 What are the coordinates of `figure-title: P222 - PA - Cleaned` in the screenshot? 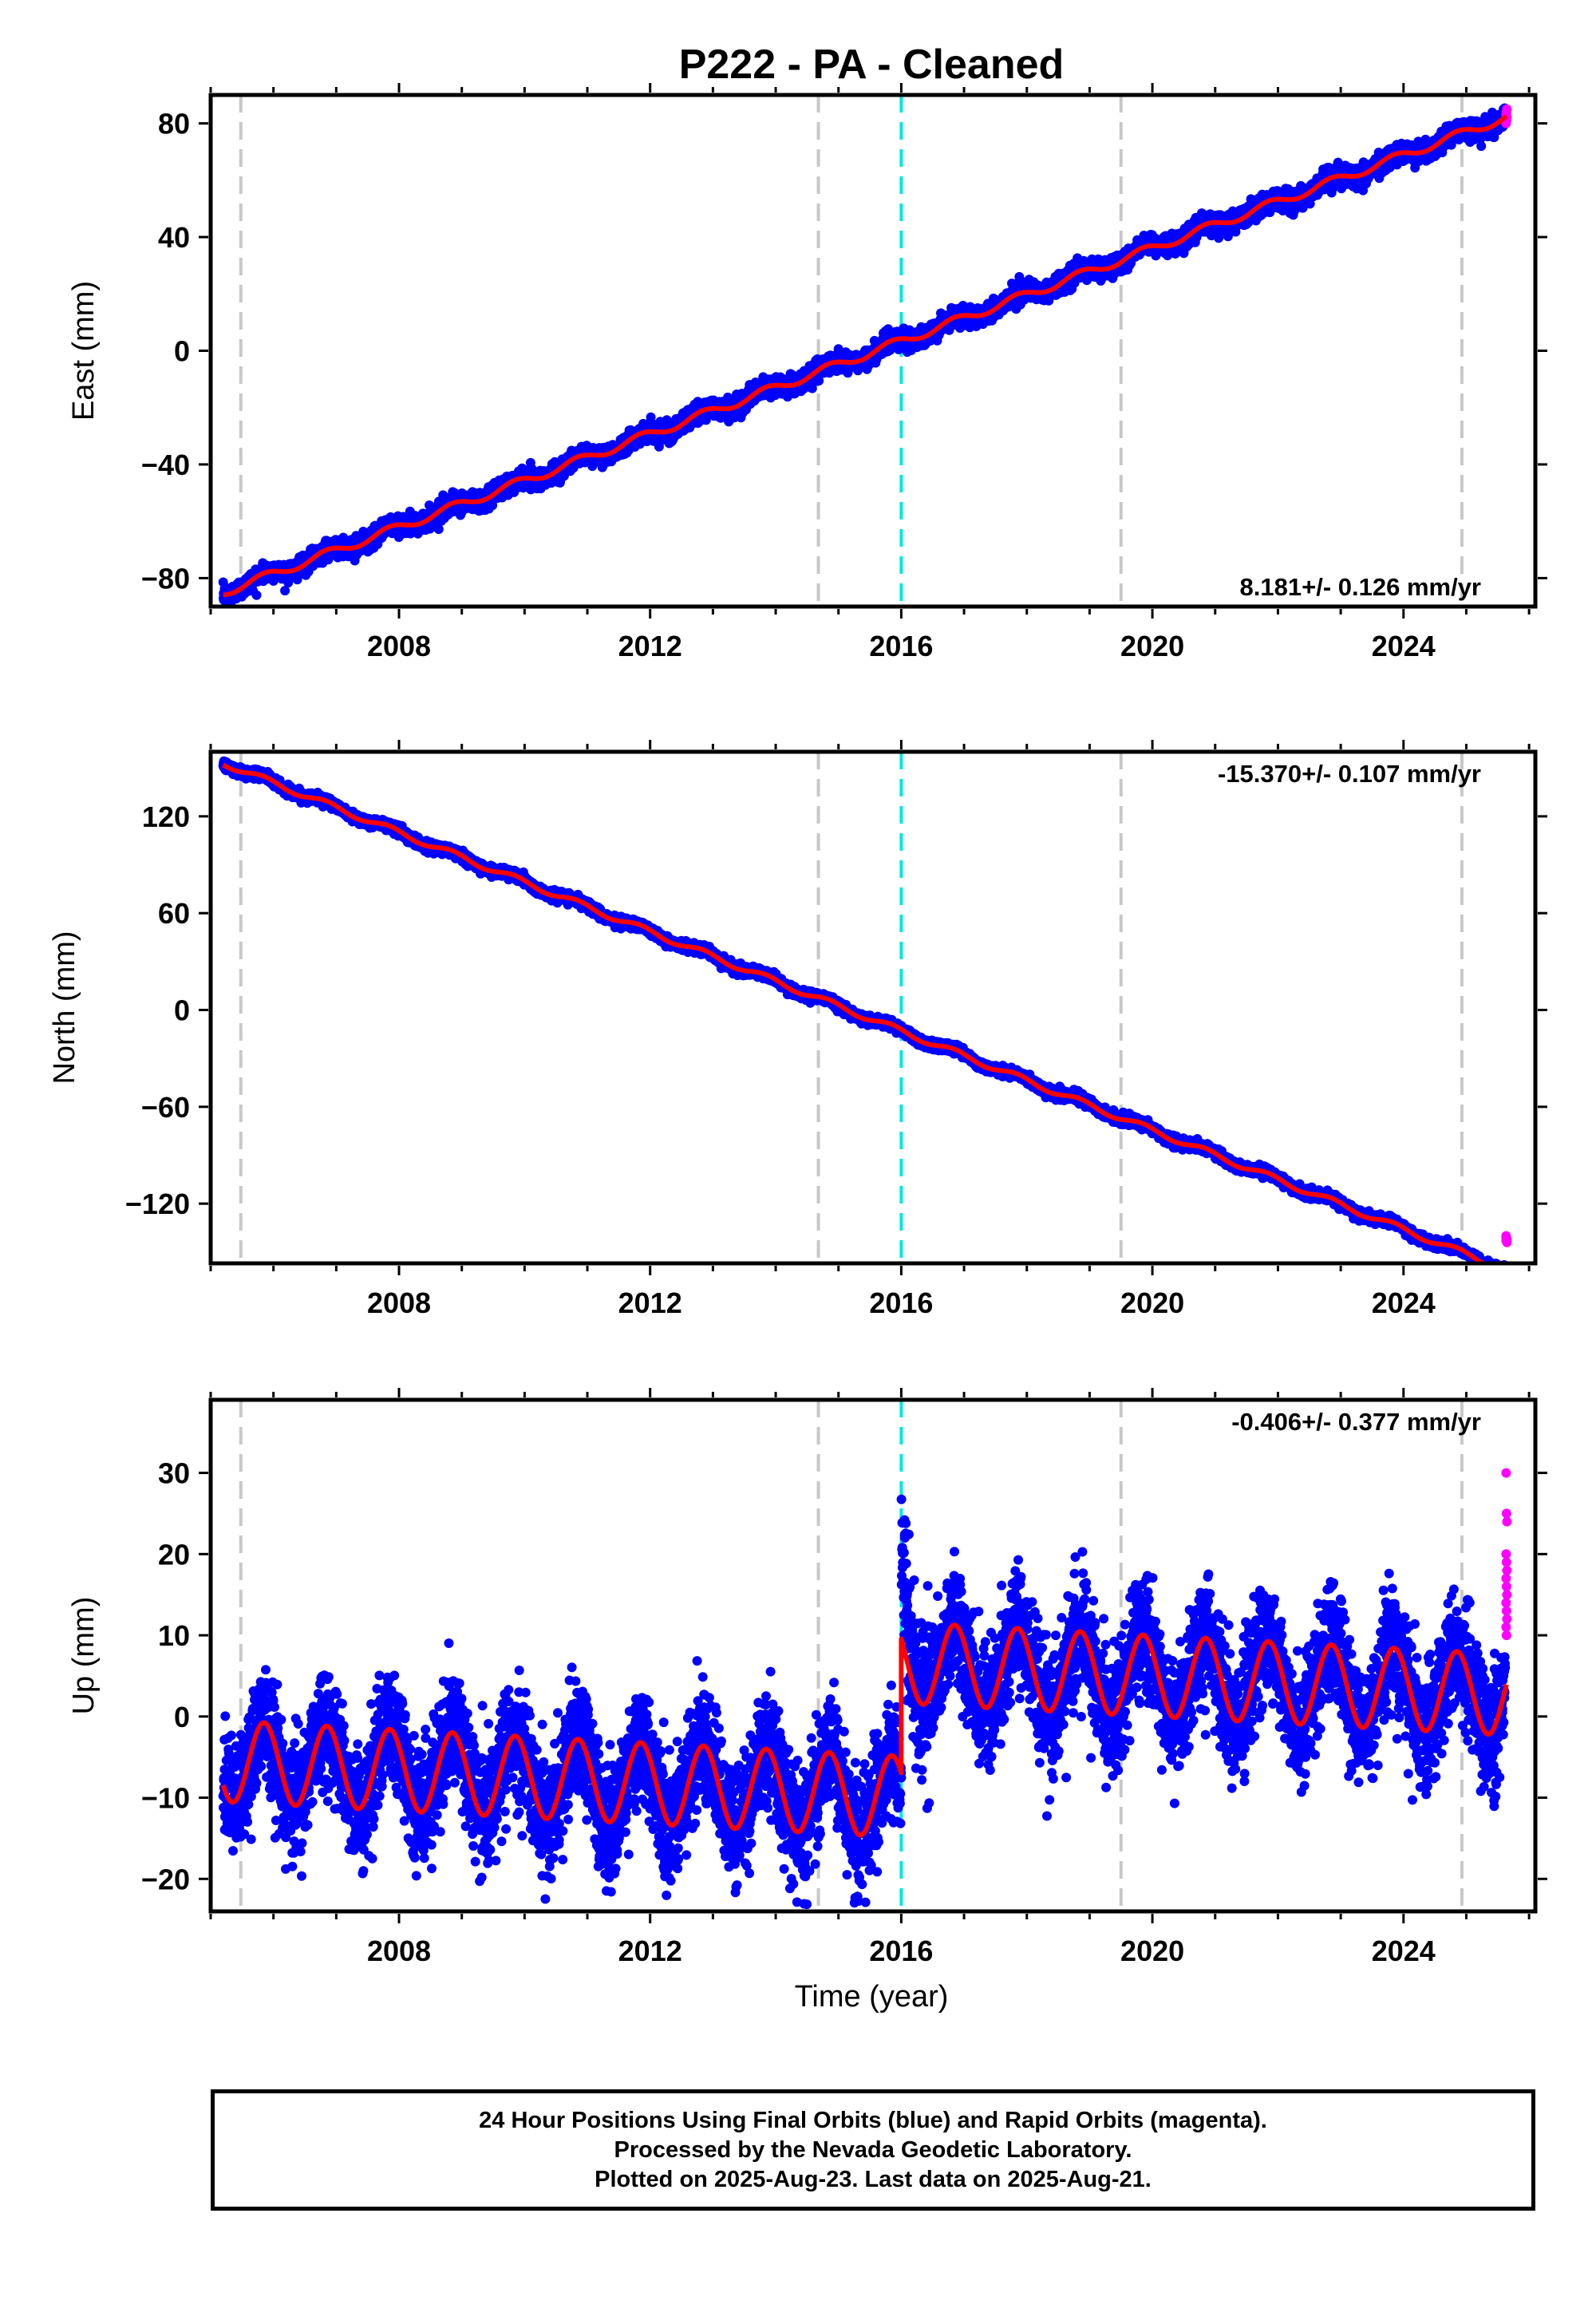 It's located at (872, 64).